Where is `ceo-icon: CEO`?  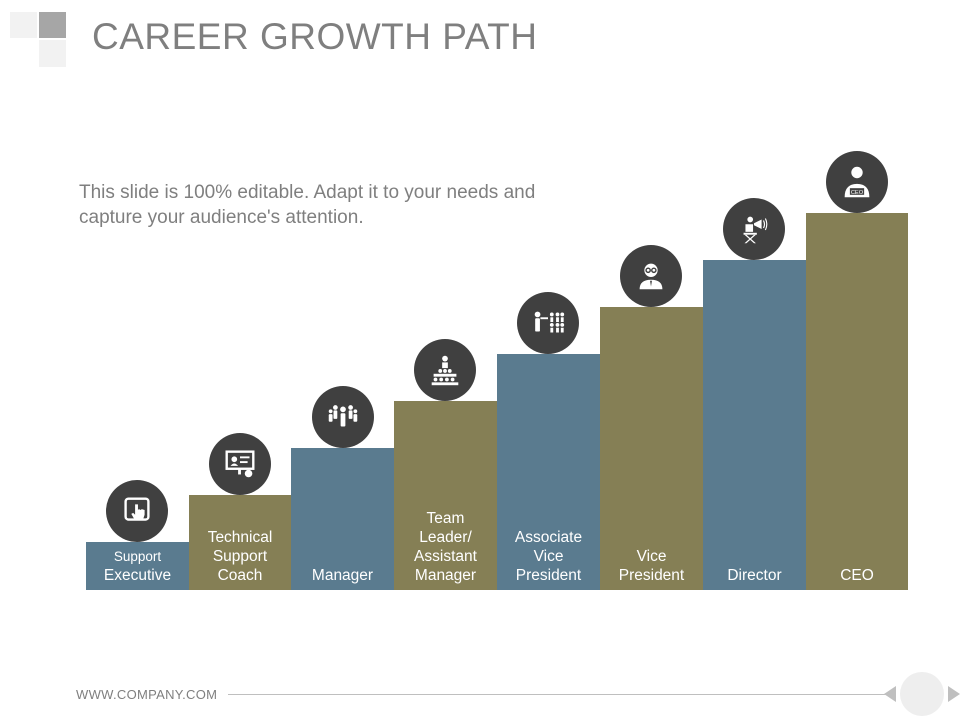 ceo-icon: CEO is located at coordinates (857, 182).